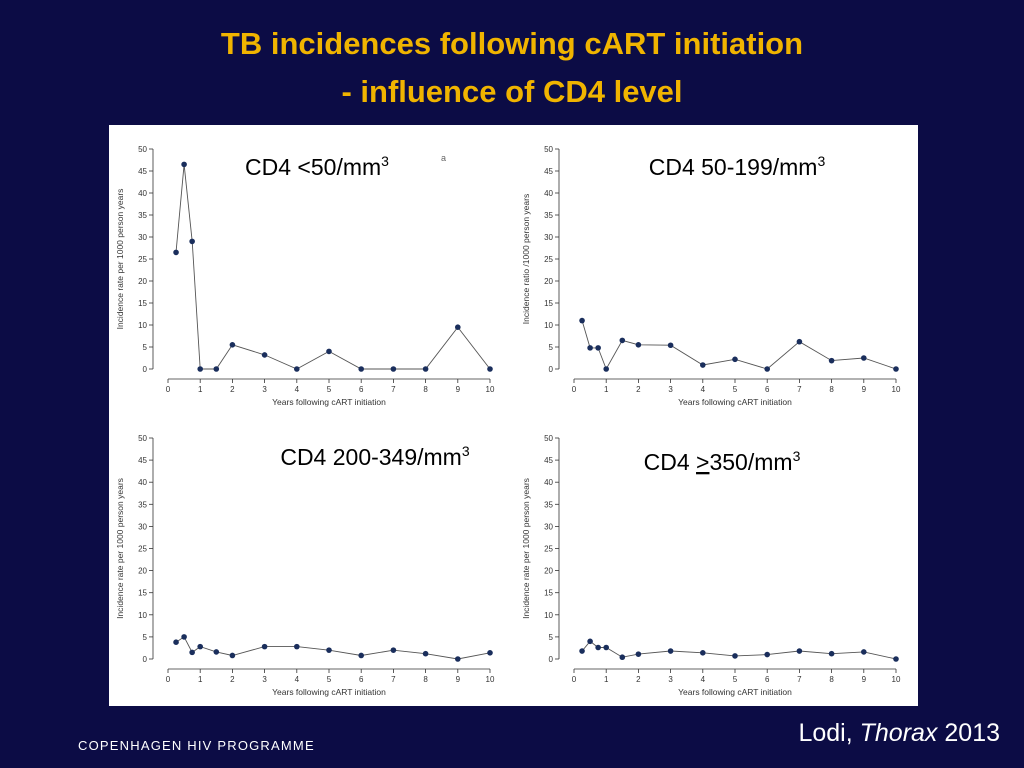 This screenshot has height=768, width=1024. What do you see at coordinates (702, 462) in the screenshot?
I see `chart-title-underlined: >` at bounding box center [702, 462].